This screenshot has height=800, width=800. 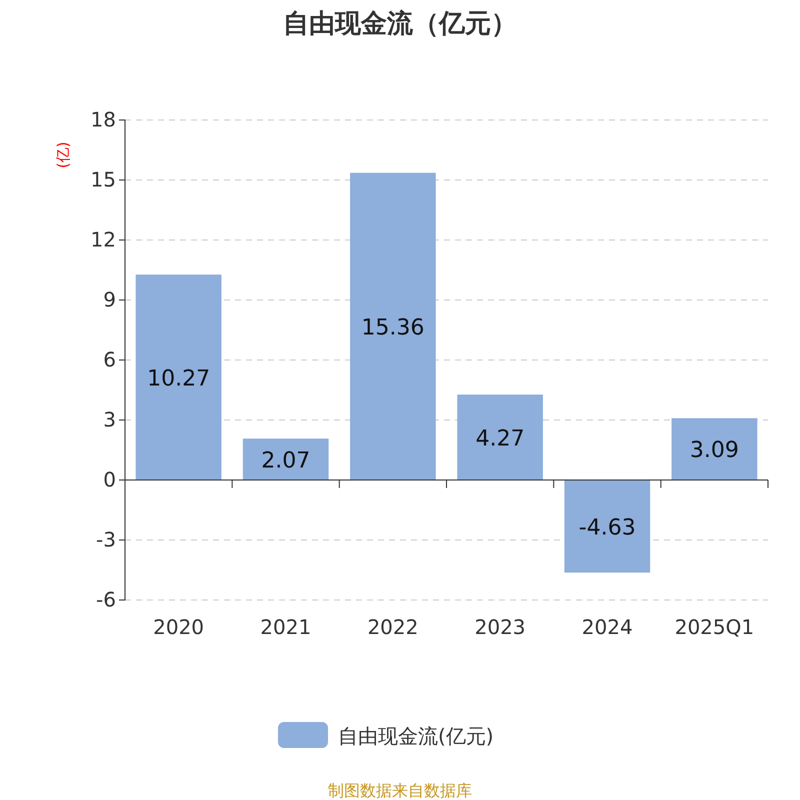 I want to click on data-label: 15.36, so click(x=392, y=327).